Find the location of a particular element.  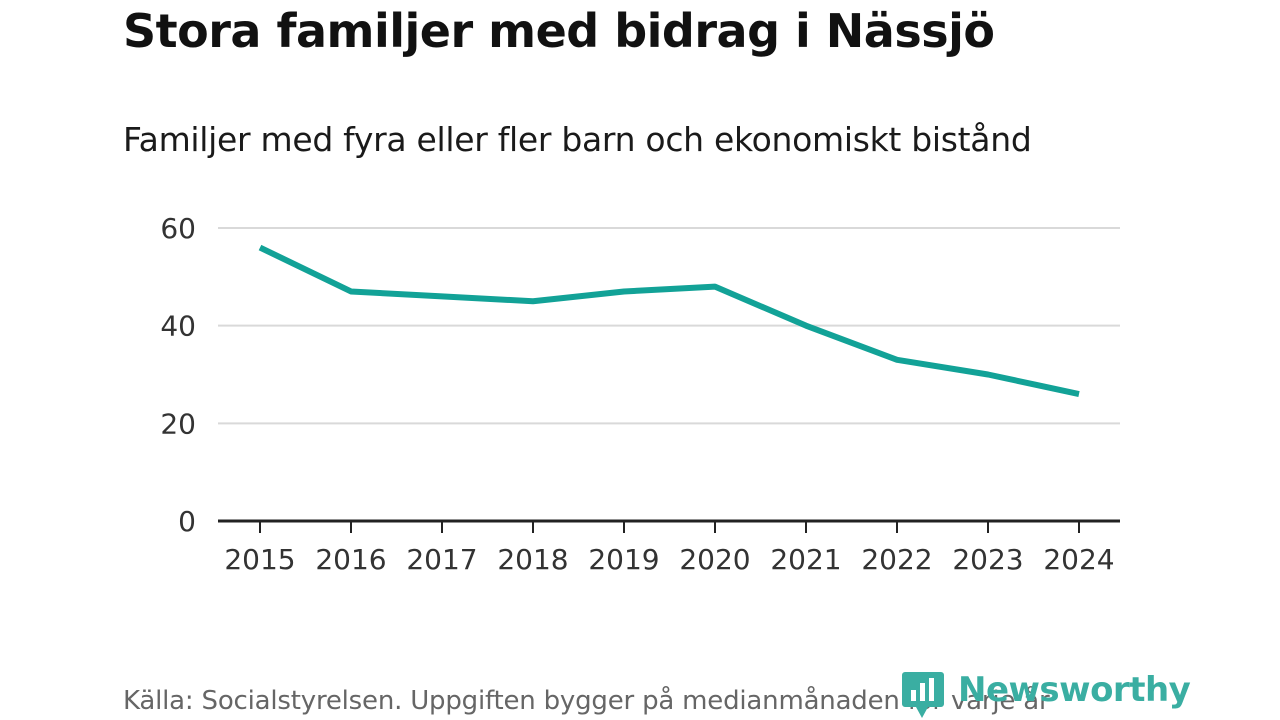

y-axis-ticks: 0 20 40 60 is located at coordinates (178, 375).